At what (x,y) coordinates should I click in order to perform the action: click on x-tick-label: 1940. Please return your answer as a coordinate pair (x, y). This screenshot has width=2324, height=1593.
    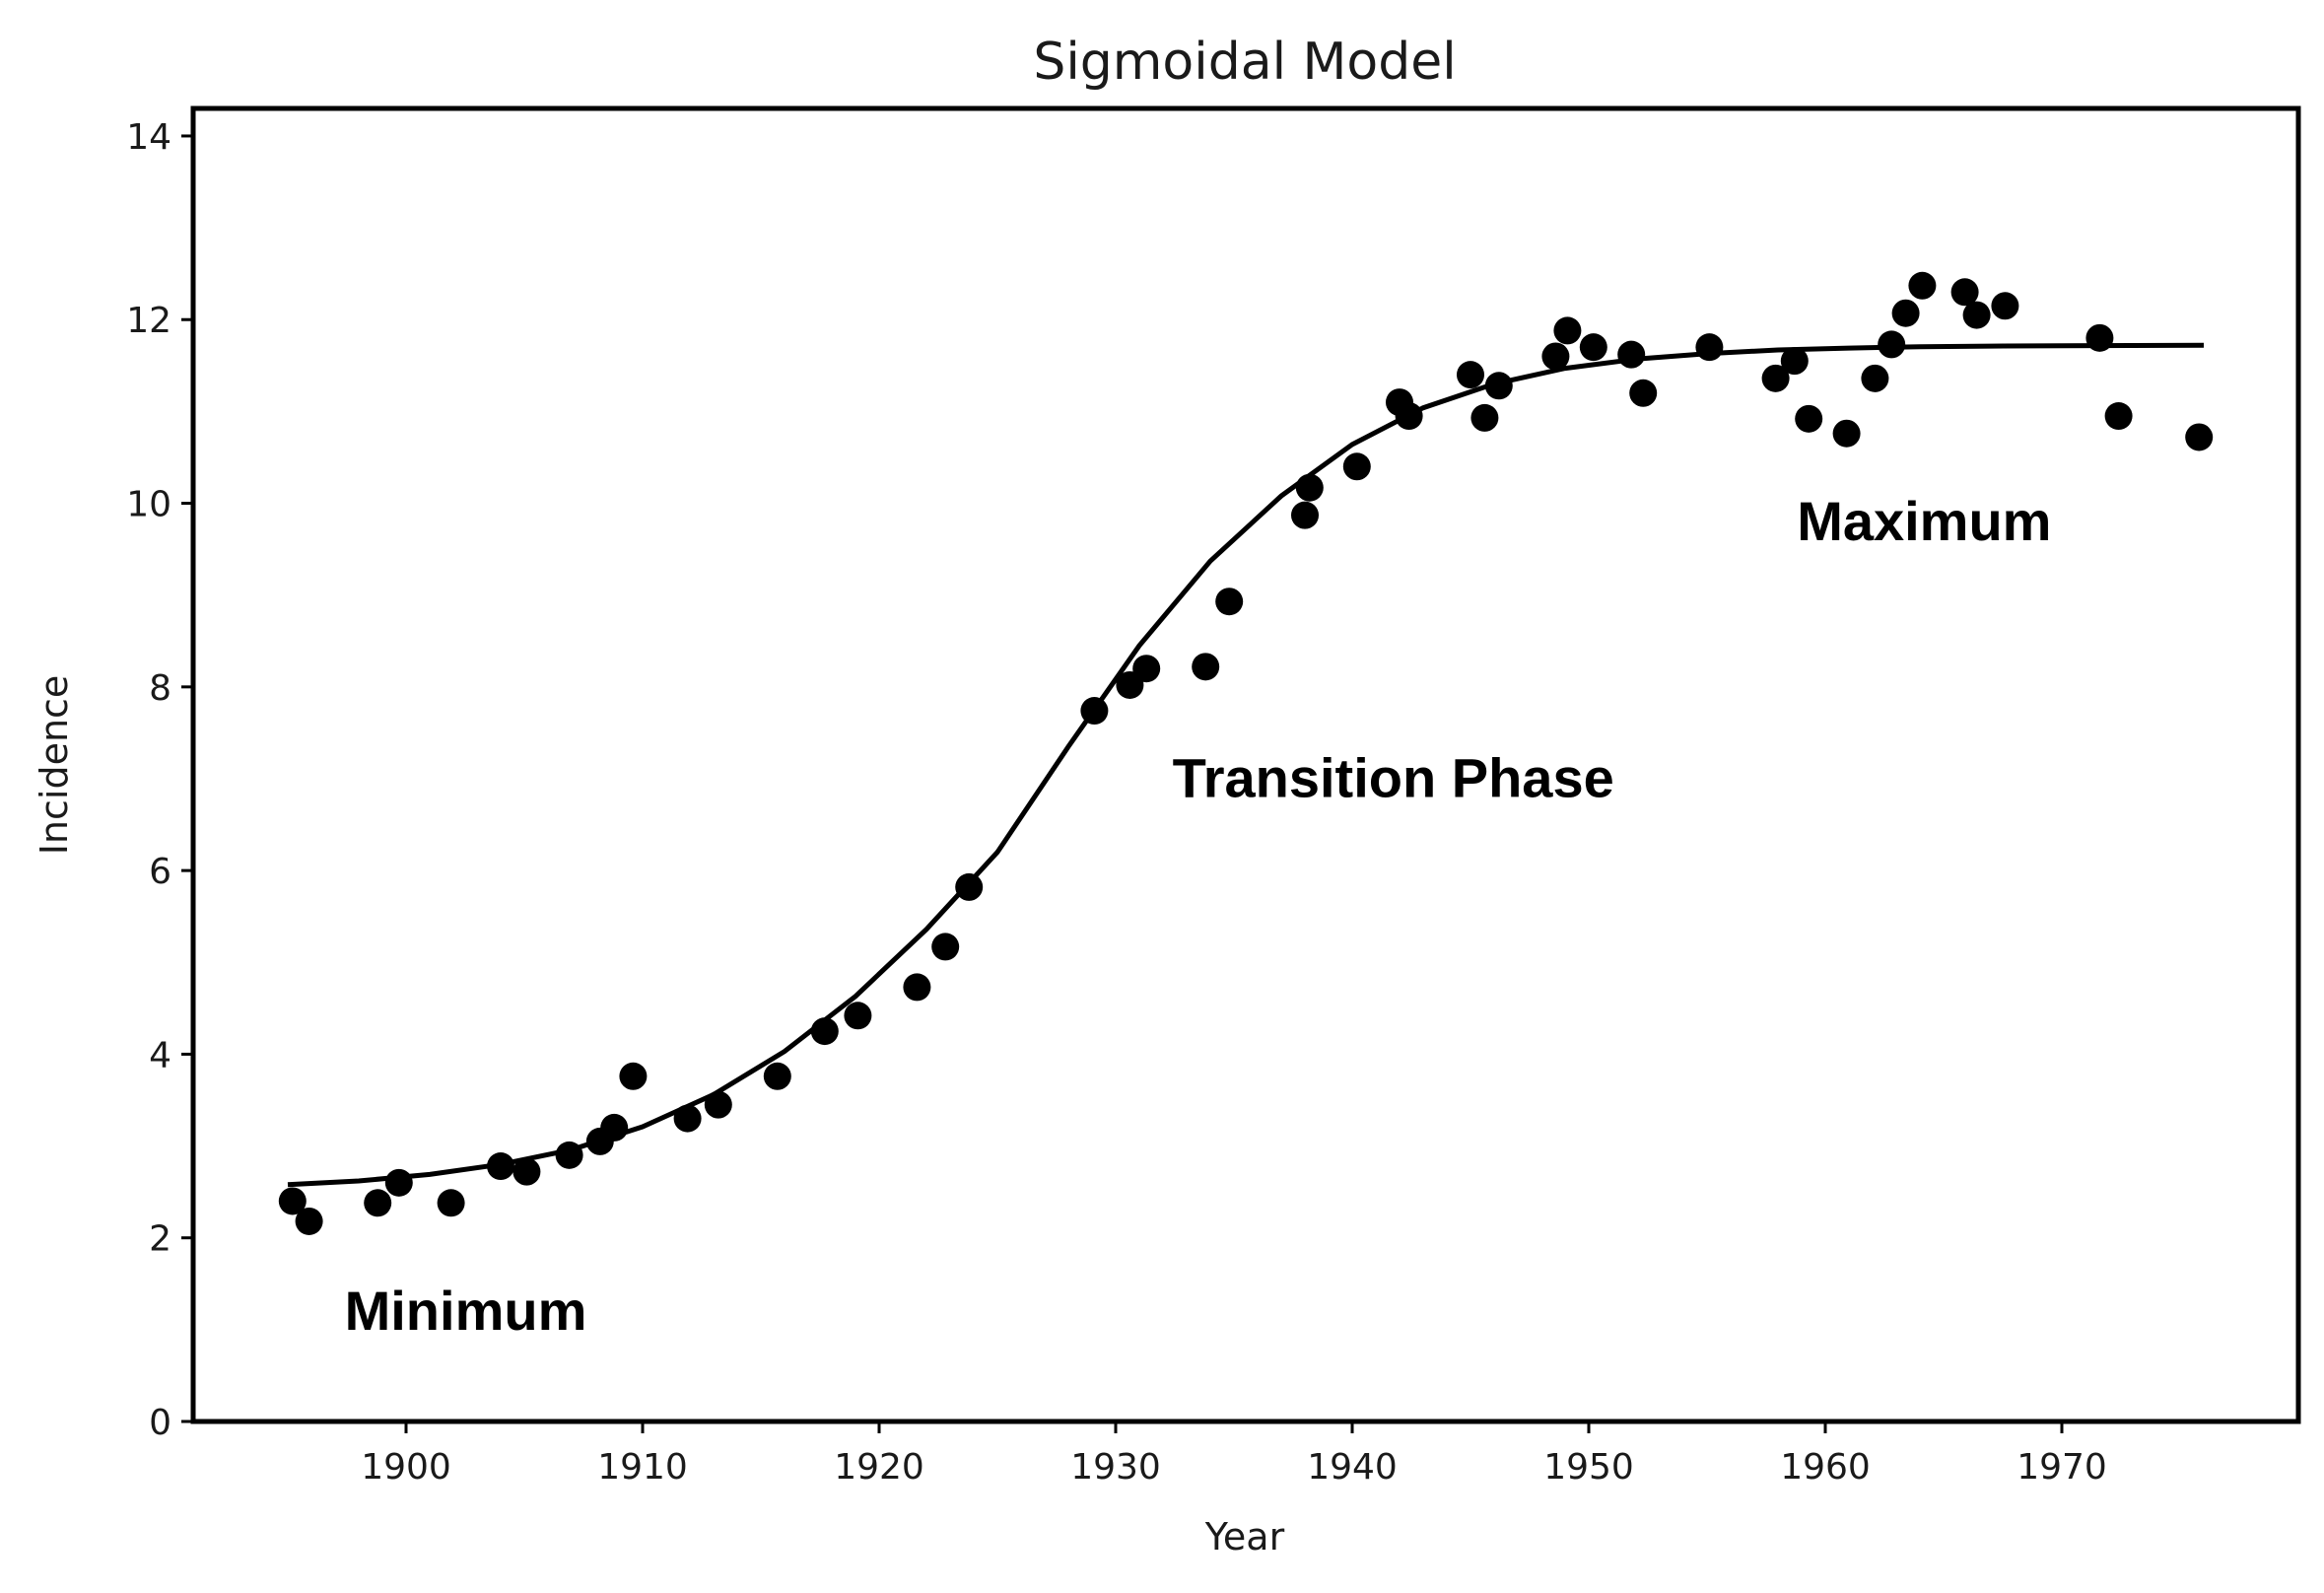
    Looking at the image, I should click on (1353, 1467).